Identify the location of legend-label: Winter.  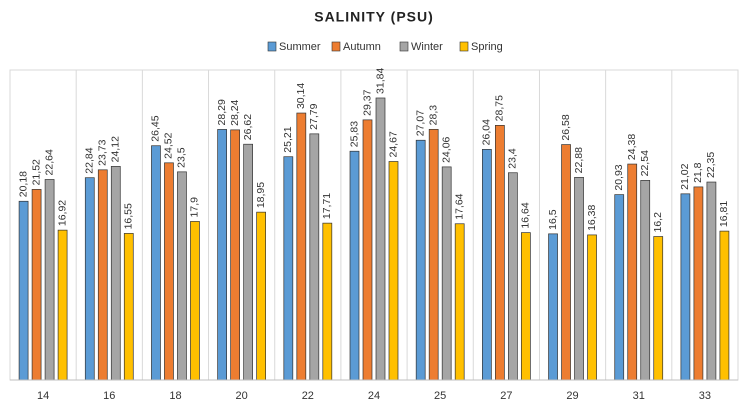
(427, 47).